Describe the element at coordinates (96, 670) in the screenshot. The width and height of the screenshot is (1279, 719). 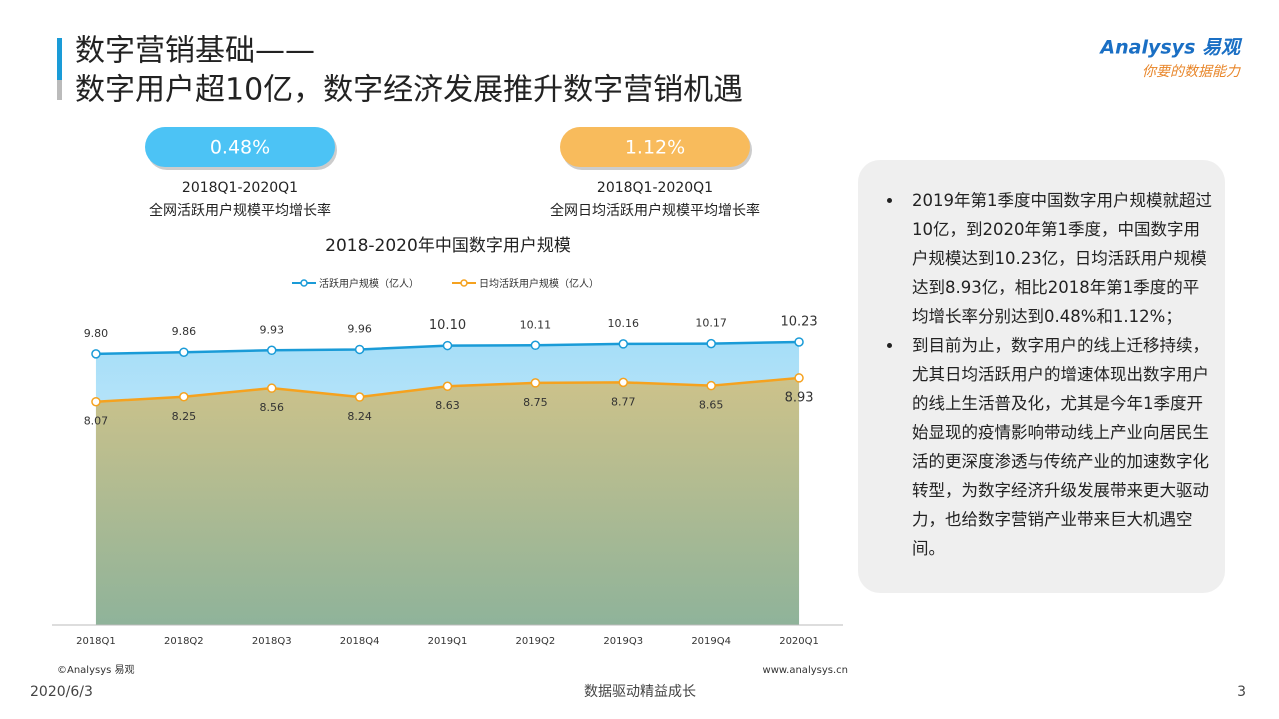
I see `copyright: ©Analysys 易观` at that location.